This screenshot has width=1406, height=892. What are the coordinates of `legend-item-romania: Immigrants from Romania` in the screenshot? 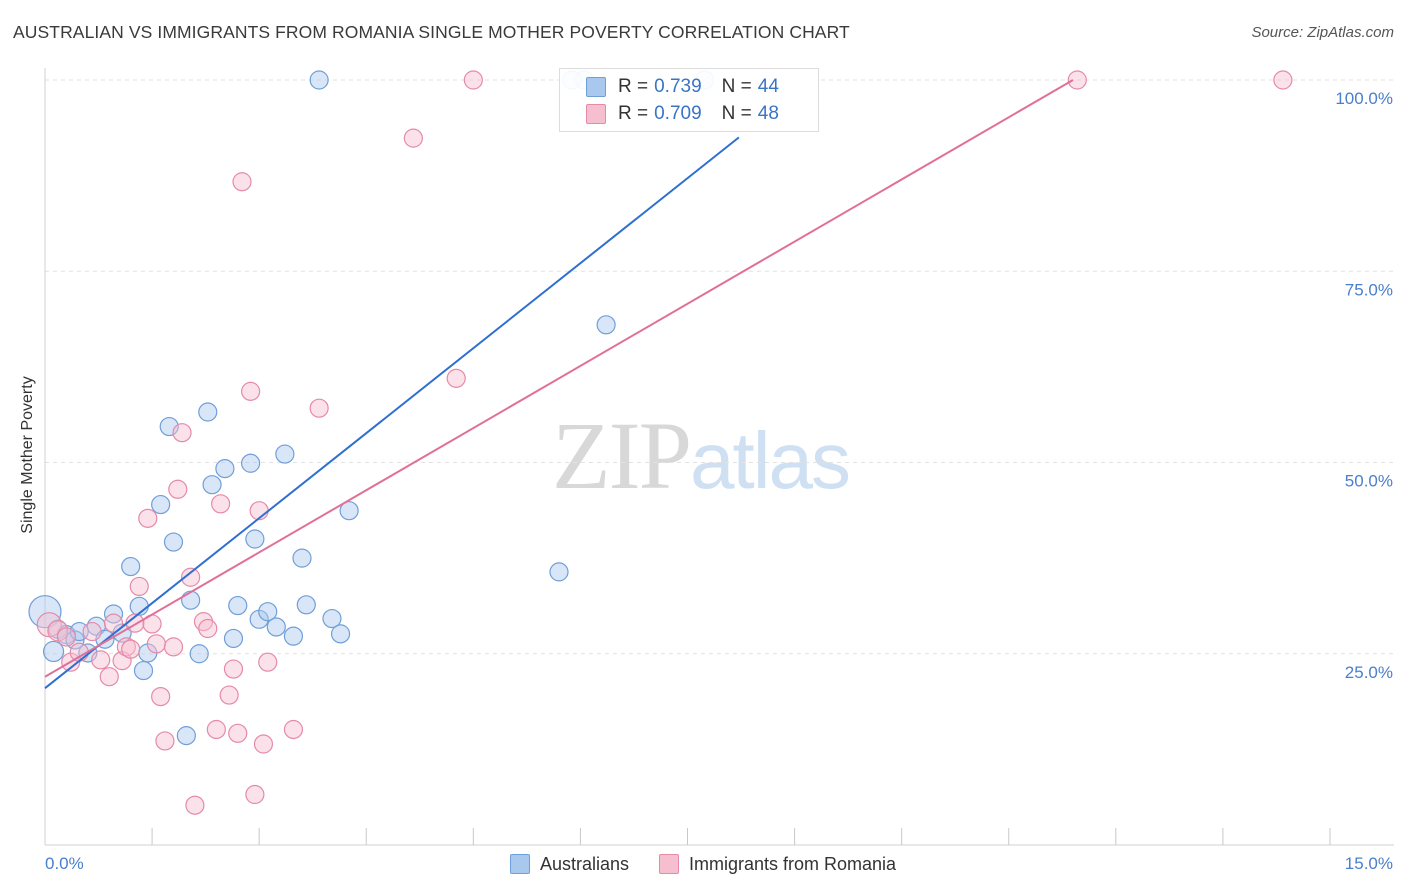 It's located at (777, 864).